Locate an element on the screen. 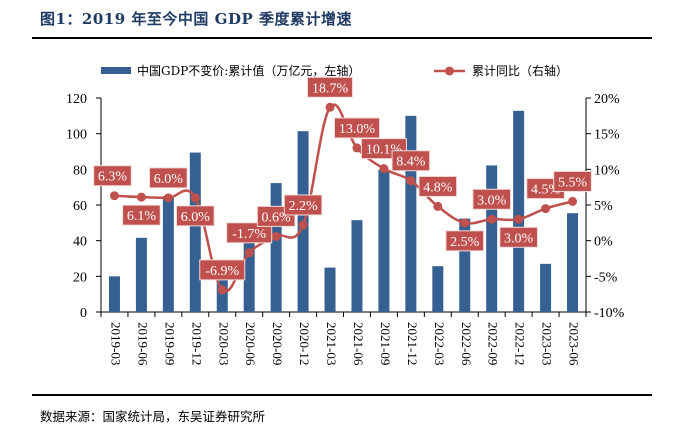 The width and height of the screenshot is (683, 430). data-label: 2.2% is located at coordinates (303, 205).